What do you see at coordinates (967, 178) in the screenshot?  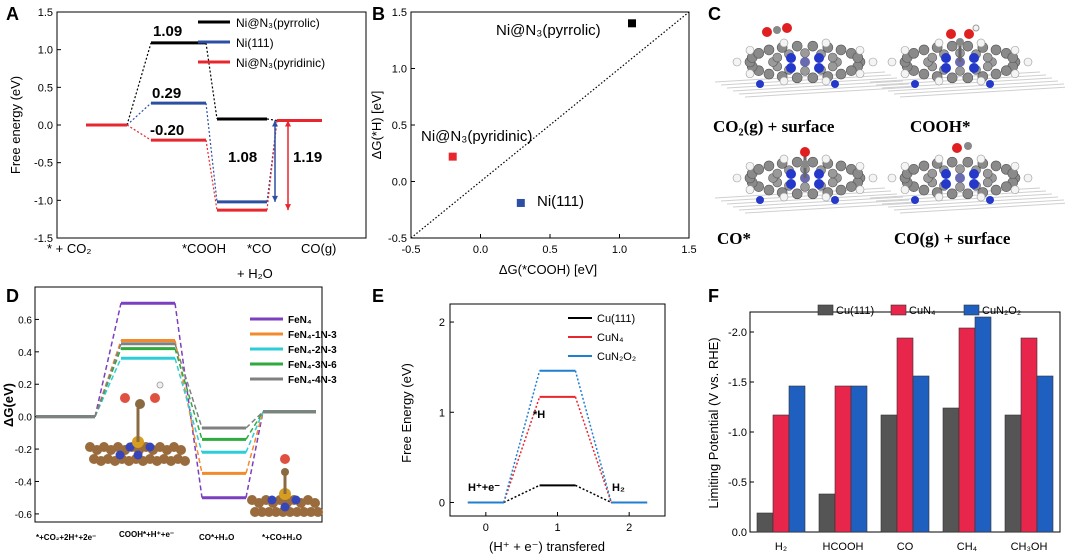 I see `molecule-co-gas` at bounding box center [967, 178].